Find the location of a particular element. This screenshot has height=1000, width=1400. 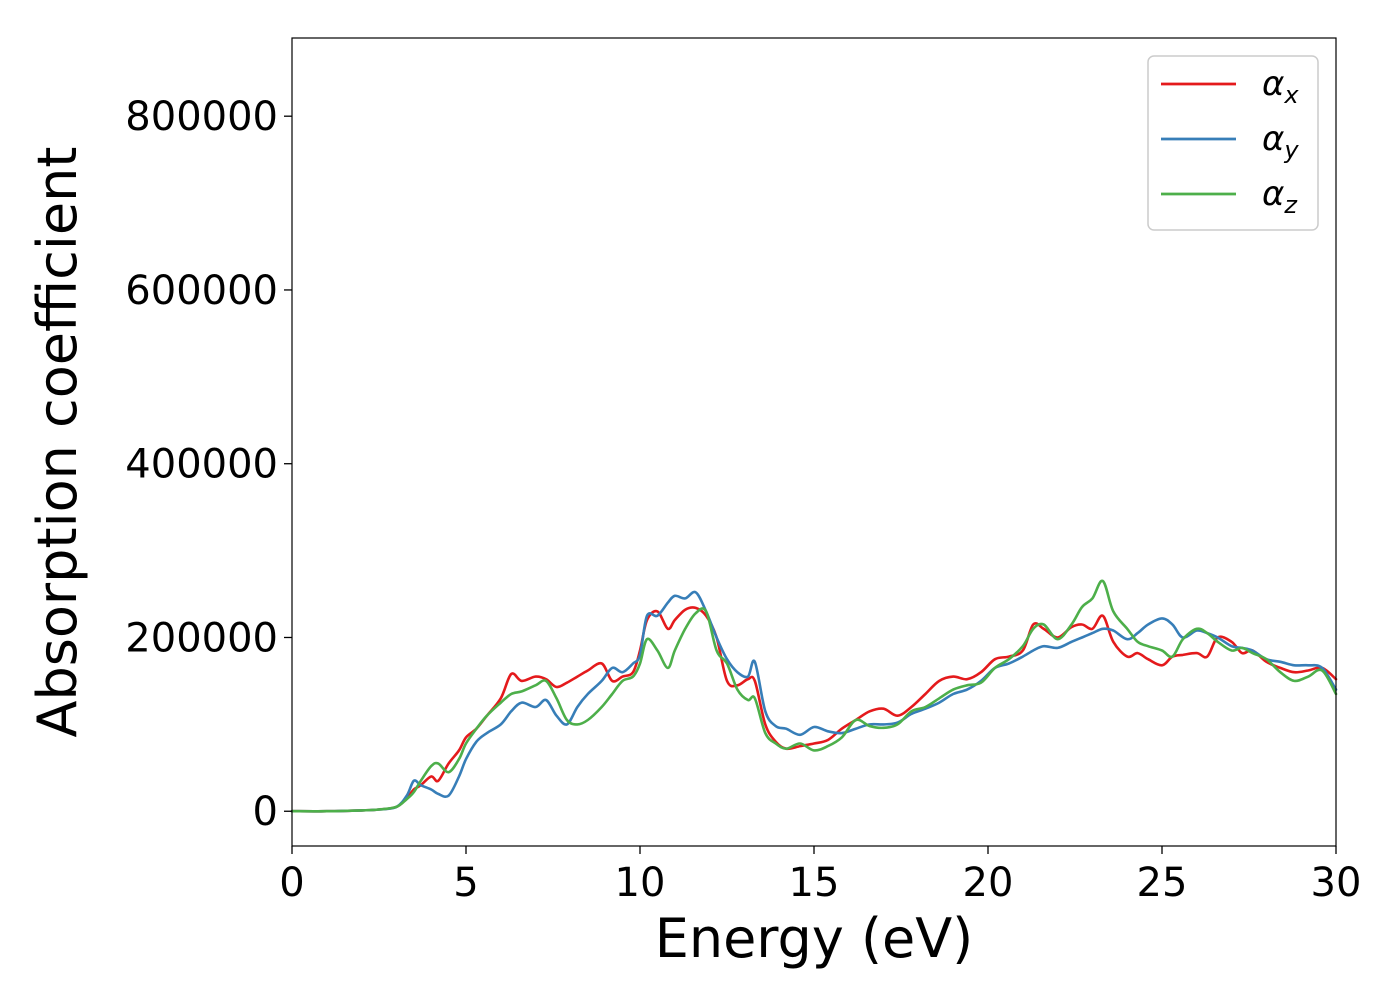

y-axis-label: Absorption coefficient is located at coordinates (57, 442).